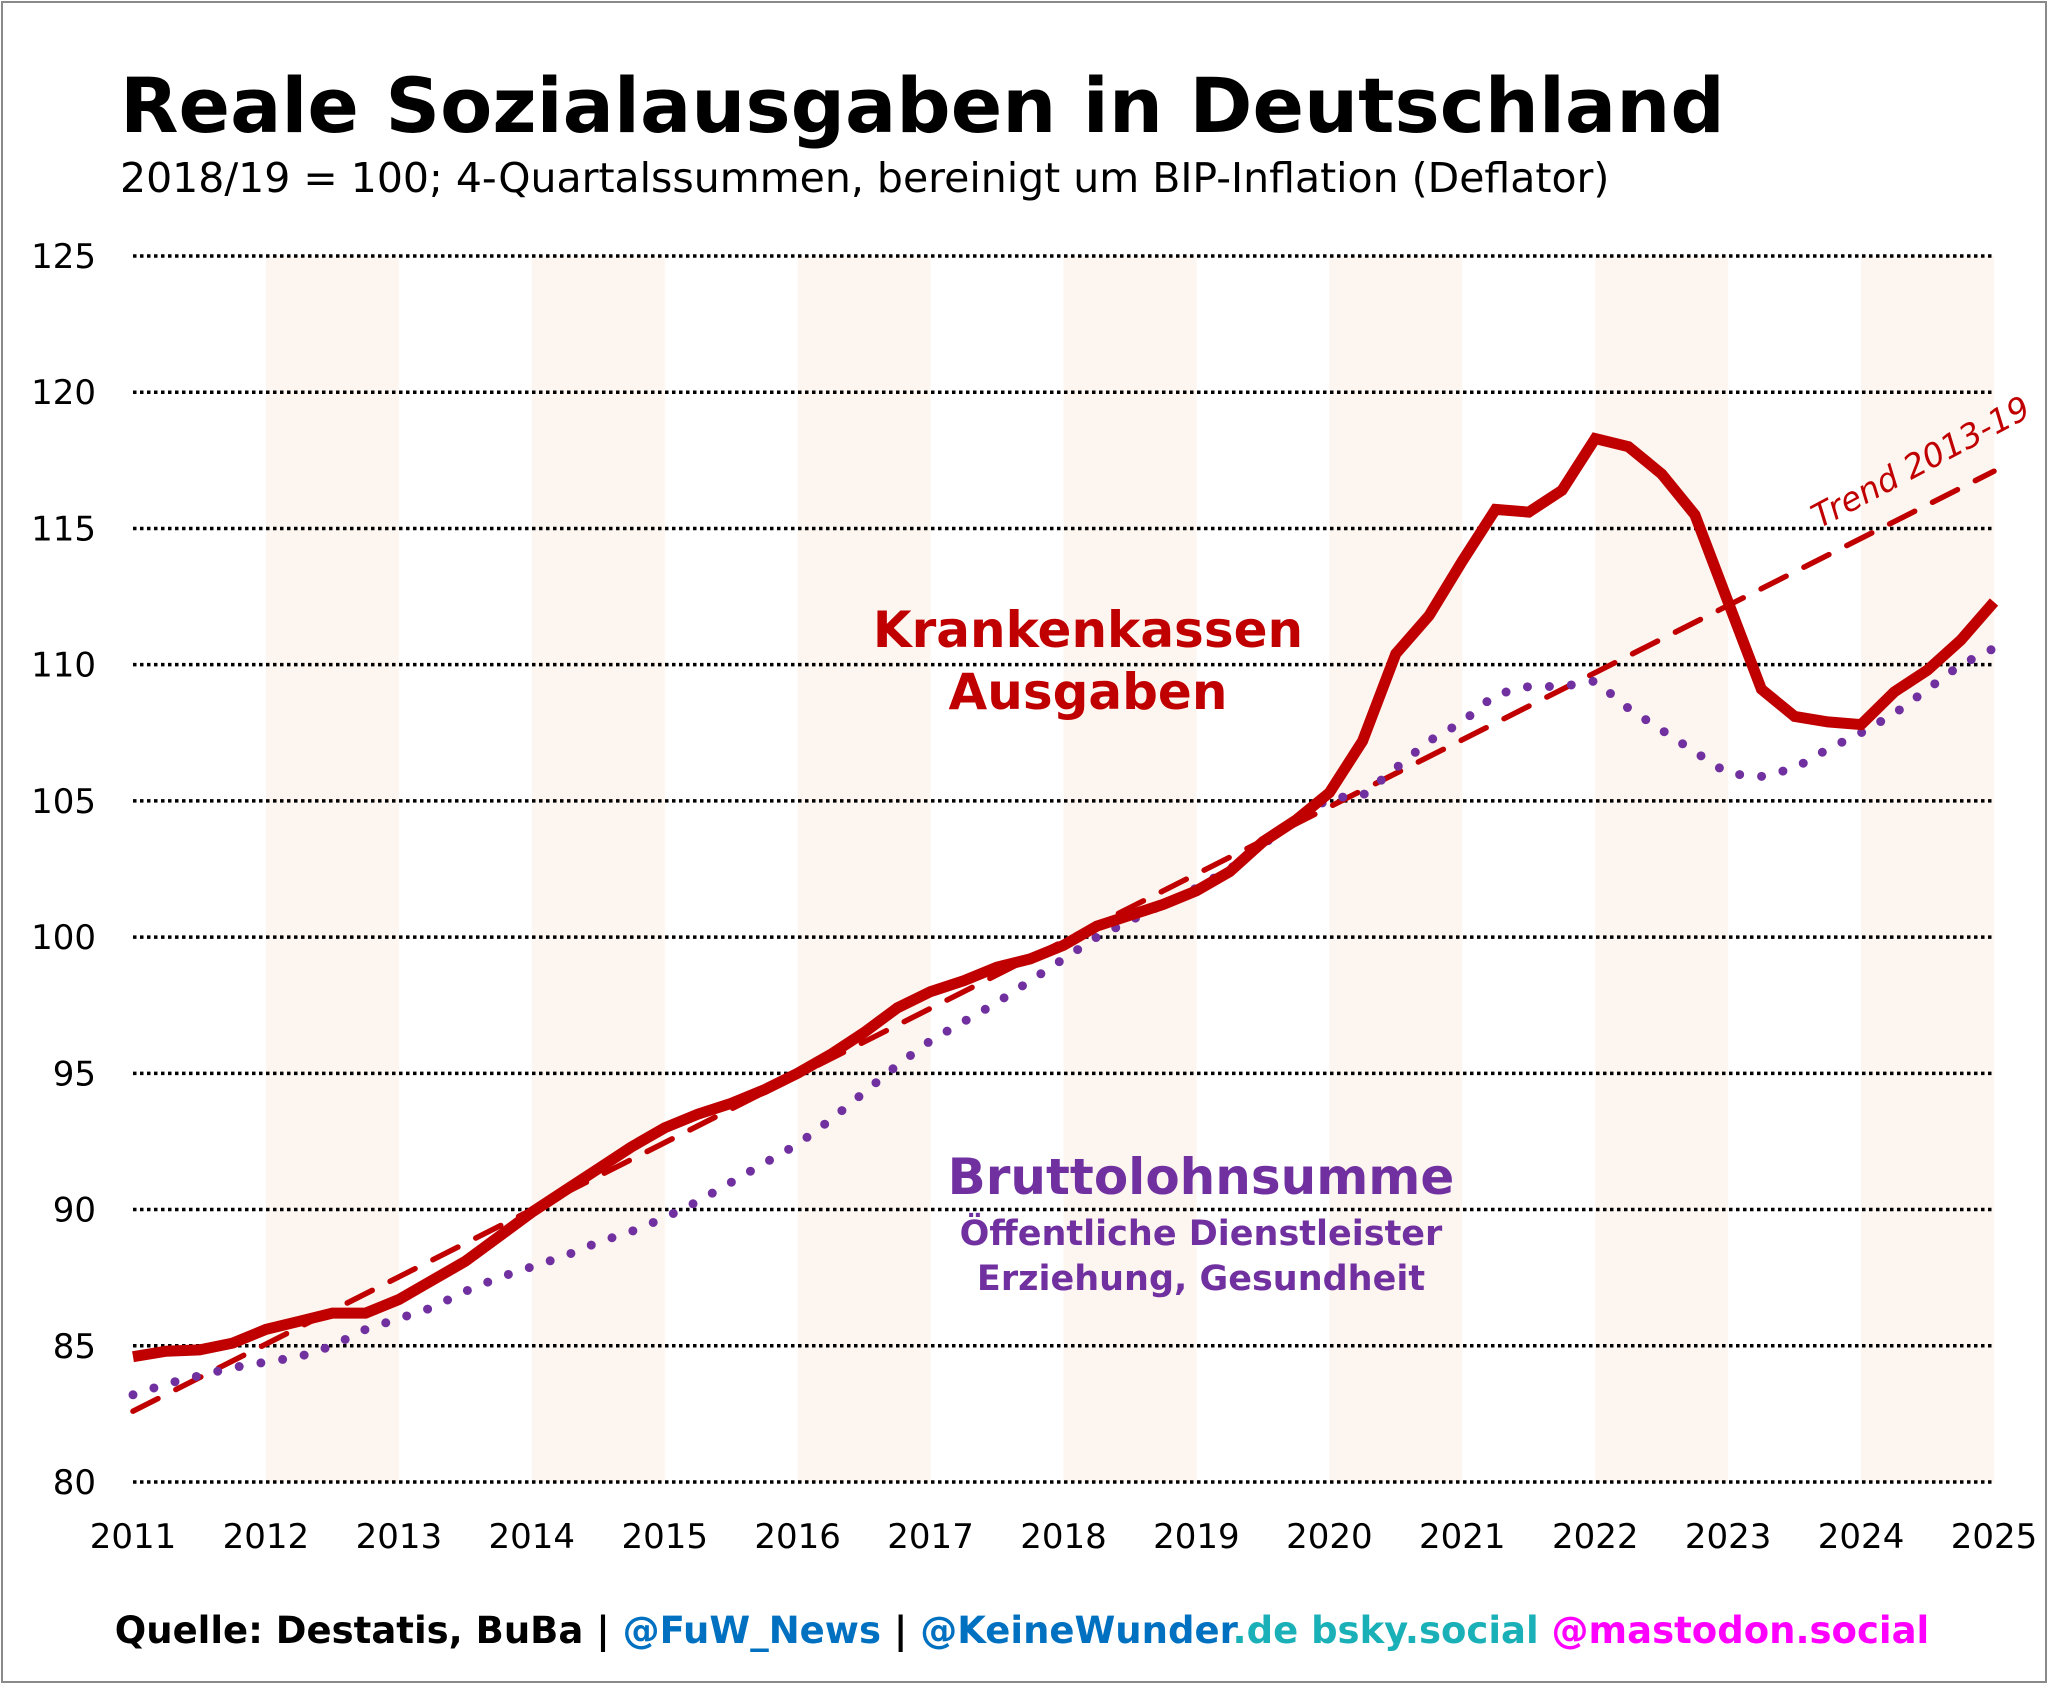  Describe the element at coordinates (1462, 1537) in the screenshot. I see `x-tick-label: 2021` at that location.